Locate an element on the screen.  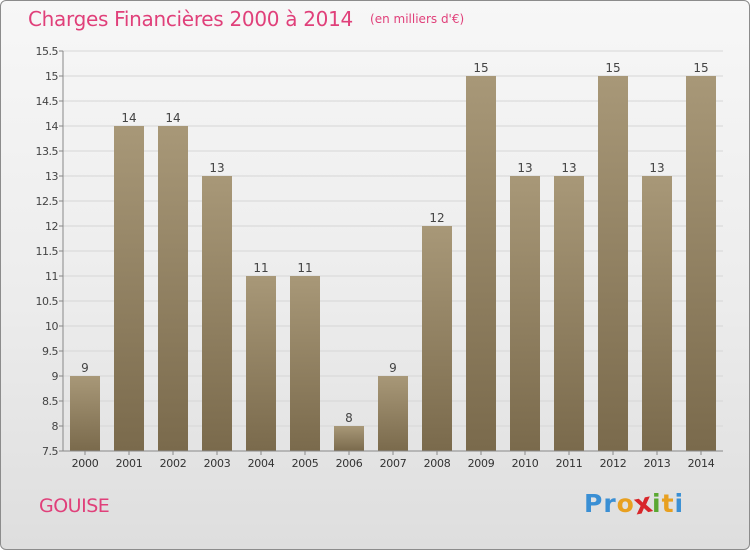
x-tick-label: 2012 is located at coordinates (613, 463).